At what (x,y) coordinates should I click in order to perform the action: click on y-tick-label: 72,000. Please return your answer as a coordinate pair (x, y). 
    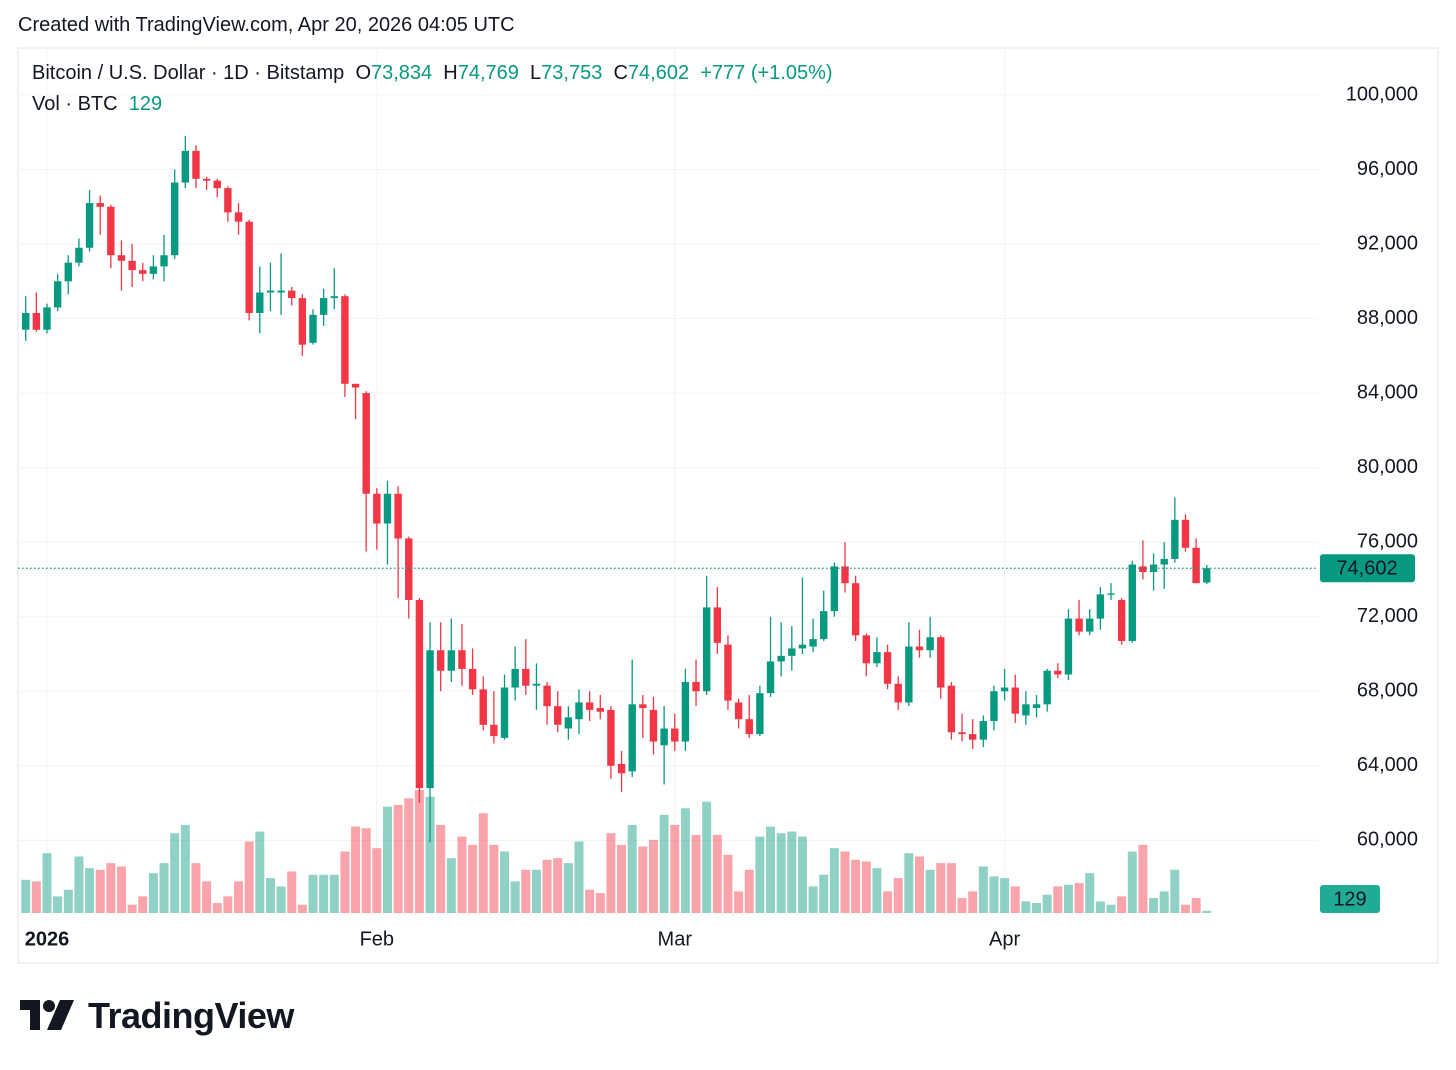
    Looking at the image, I should click on (1387, 616).